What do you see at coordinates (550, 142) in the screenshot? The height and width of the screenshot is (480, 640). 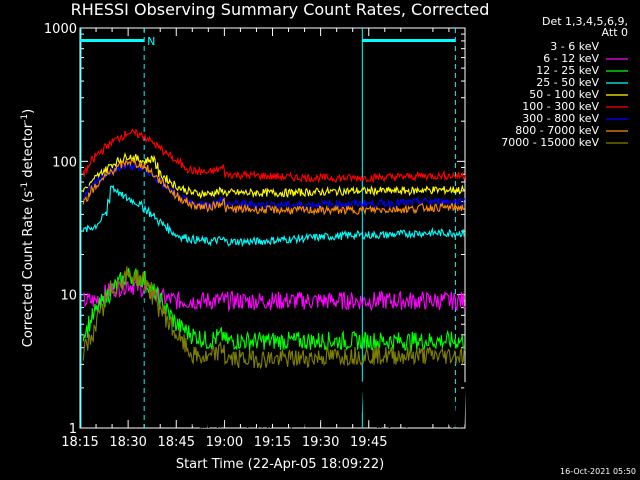 I see `legend-entry: 7000 - 15000 keV` at bounding box center [550, 142].